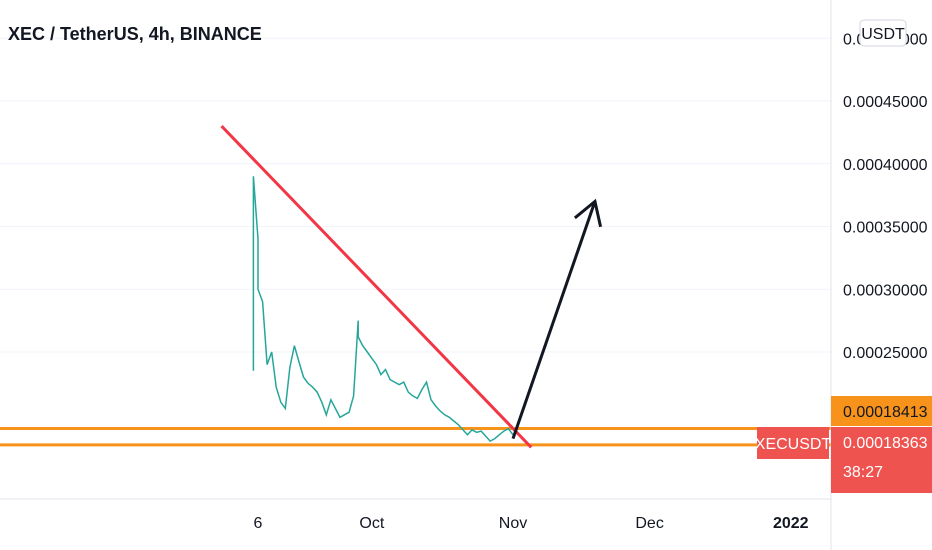 The width and height of the screenshot is (932, 550). I want to click on price-tag-value: 0.00018413, so click(885, 412).